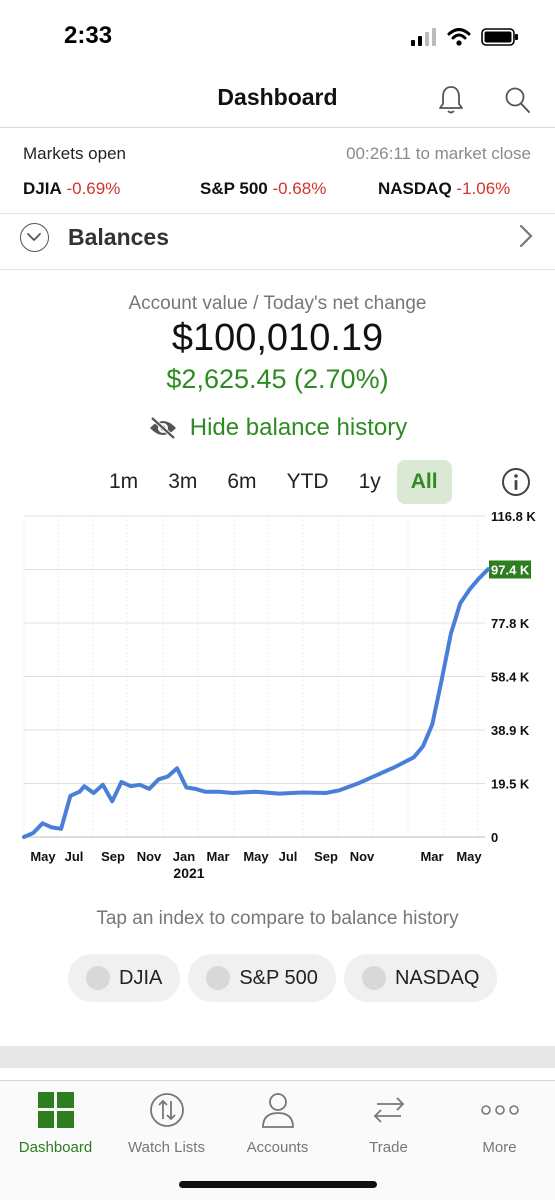 The image size is (555, 1200). What do you see at coordinates (124, 481) in the screenshot?
I see `range-1m: 1m` at bounding box center [124, 481].